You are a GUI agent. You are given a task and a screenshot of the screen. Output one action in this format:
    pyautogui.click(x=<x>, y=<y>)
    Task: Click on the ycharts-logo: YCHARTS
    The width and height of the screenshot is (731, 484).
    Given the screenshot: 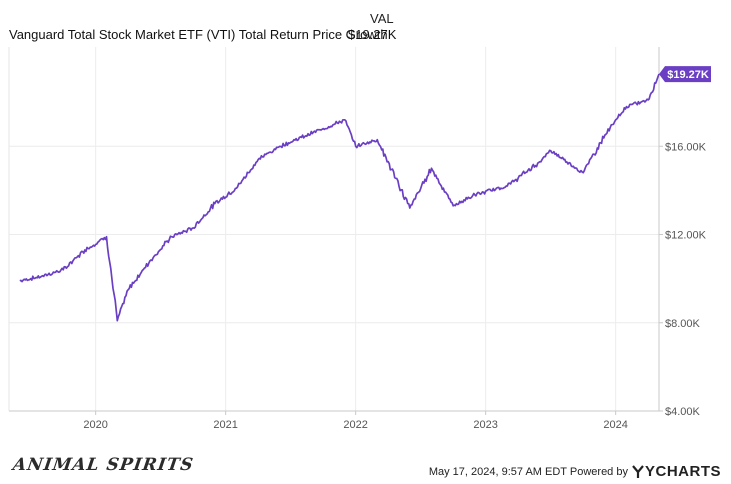 What is the action you would take?
    pyautogui.click(x=676, y=471)
    